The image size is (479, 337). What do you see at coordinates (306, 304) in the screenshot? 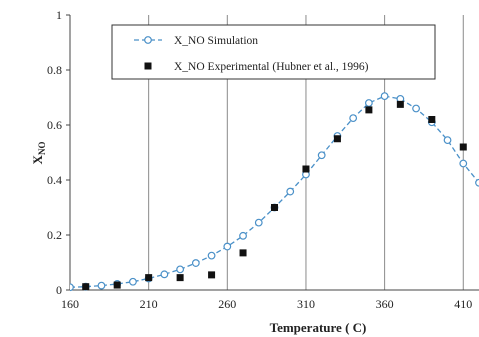
I see `x-tick-label-3: 310` at bounding box center [306, 304].